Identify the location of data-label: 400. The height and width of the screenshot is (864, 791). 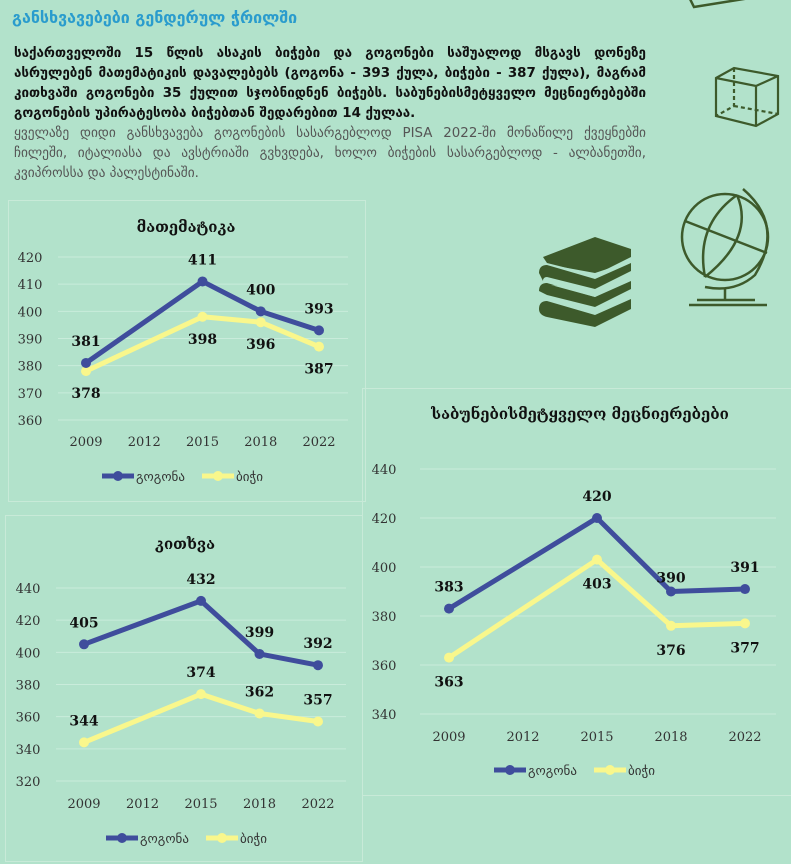
(260, 290).